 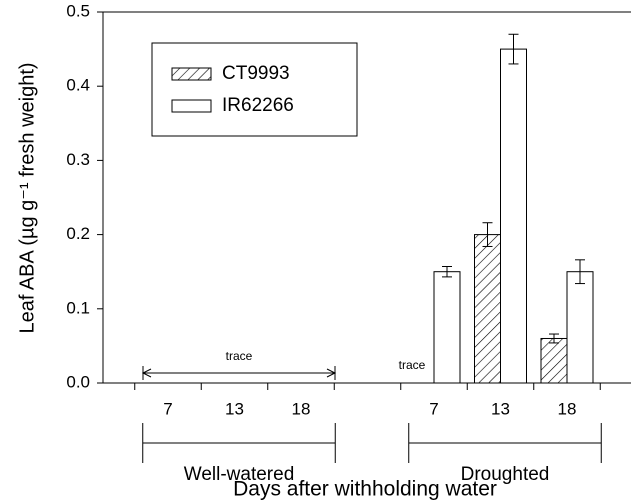 What do you see at coordinates (78, 307) in the screenshot?
I see `y-tick-label: 0.1` at bounding box center [78, 307].